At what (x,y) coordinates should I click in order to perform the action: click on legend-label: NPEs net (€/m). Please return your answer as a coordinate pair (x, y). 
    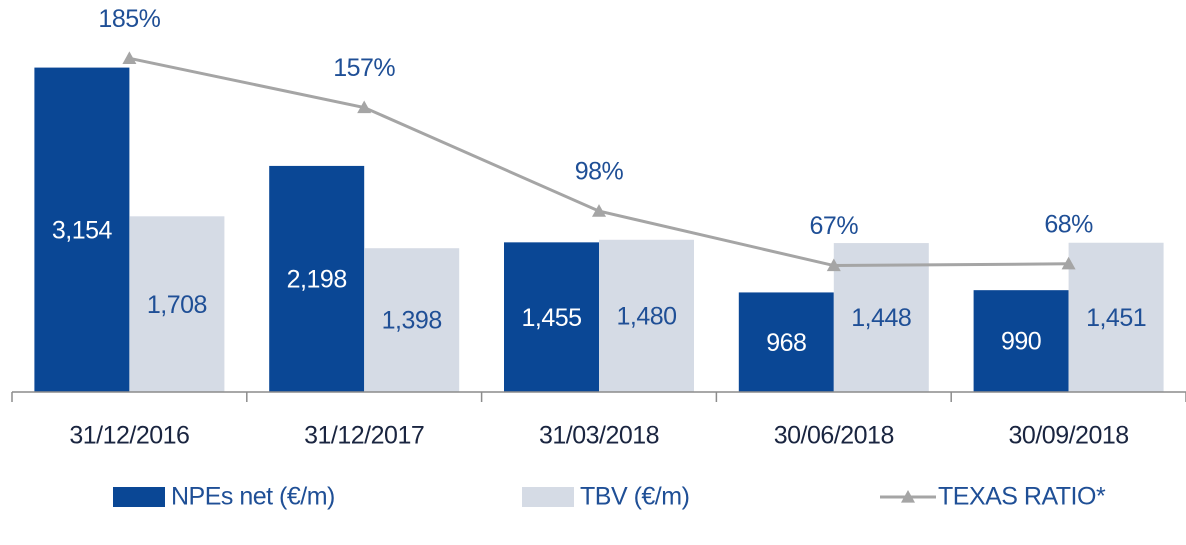
    Looking at the image, I should click on (253, 497).